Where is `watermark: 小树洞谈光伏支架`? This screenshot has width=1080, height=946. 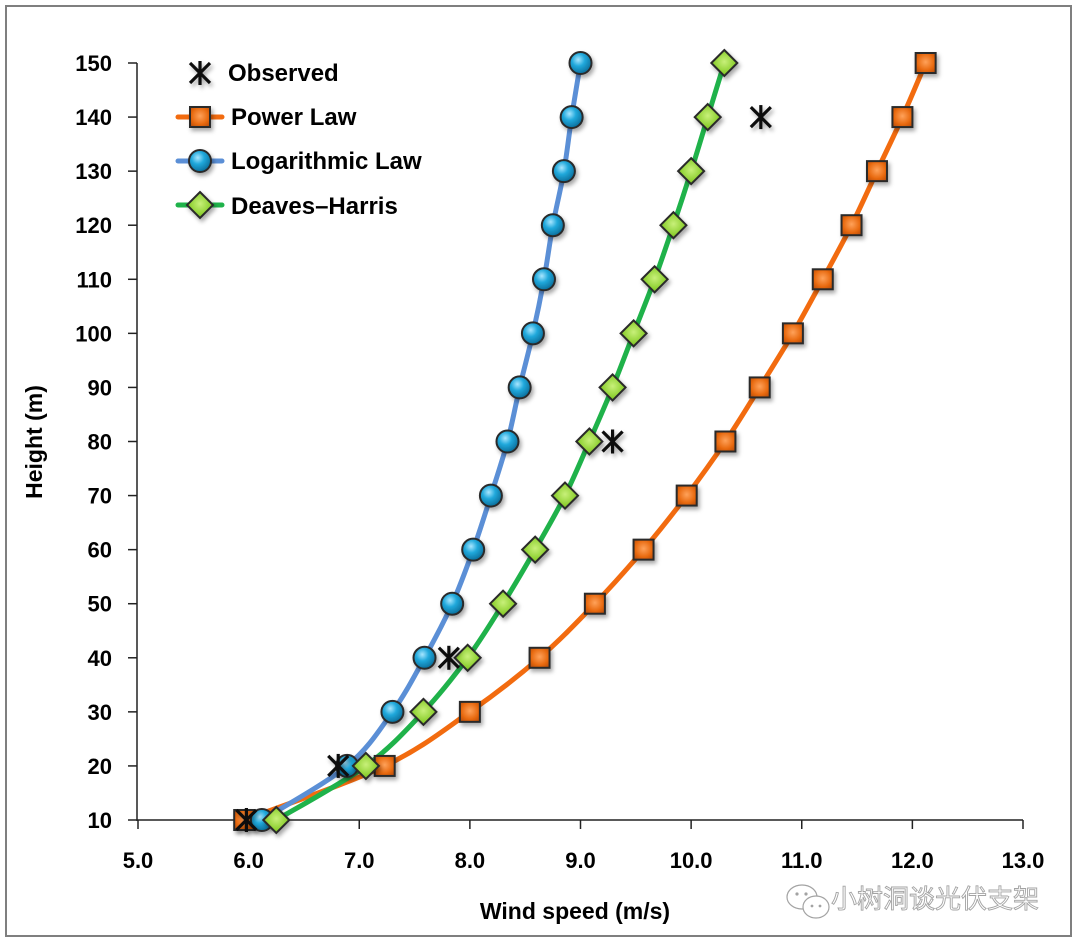
watermark: 小树洞谈光伏支架 is located at coordinates (912, 901).